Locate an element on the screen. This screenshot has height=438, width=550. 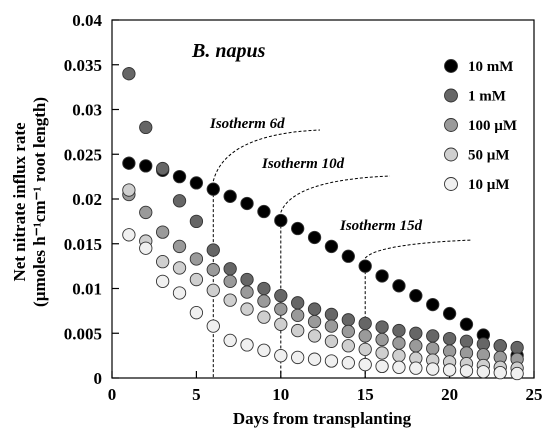
isotherm-label: Isotherm 10d is located at coordinates (303, 164).